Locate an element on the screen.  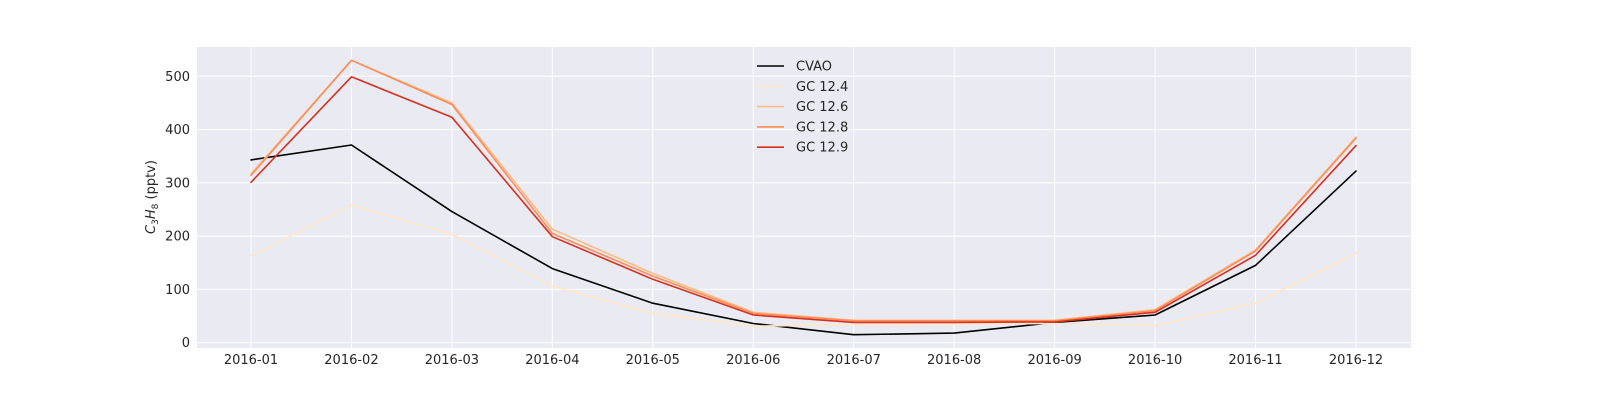
y-tick-label: 0 is located at coordinates (186, 343).